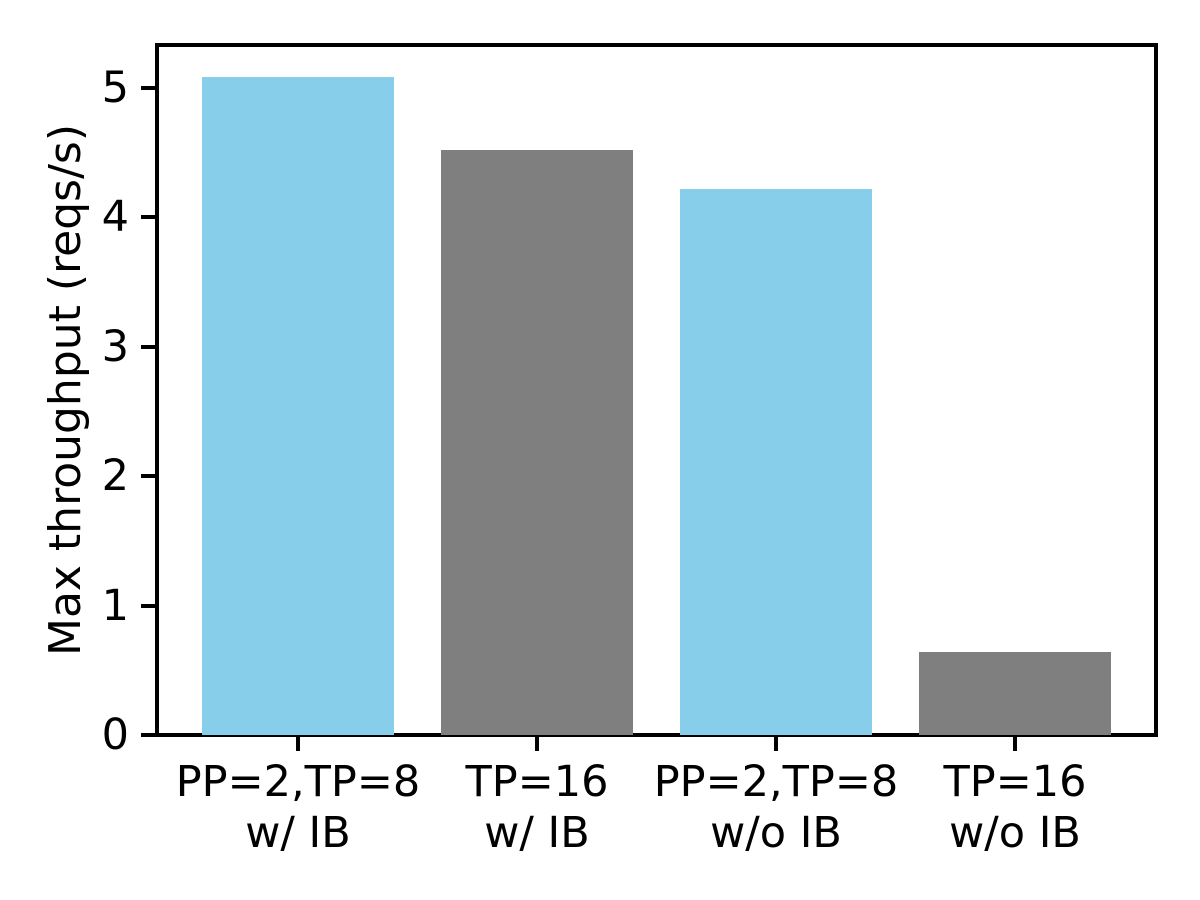 This screenshot has height=900, width=1200. I want to click on y-tick-label-4: 4, so click(115, 217).